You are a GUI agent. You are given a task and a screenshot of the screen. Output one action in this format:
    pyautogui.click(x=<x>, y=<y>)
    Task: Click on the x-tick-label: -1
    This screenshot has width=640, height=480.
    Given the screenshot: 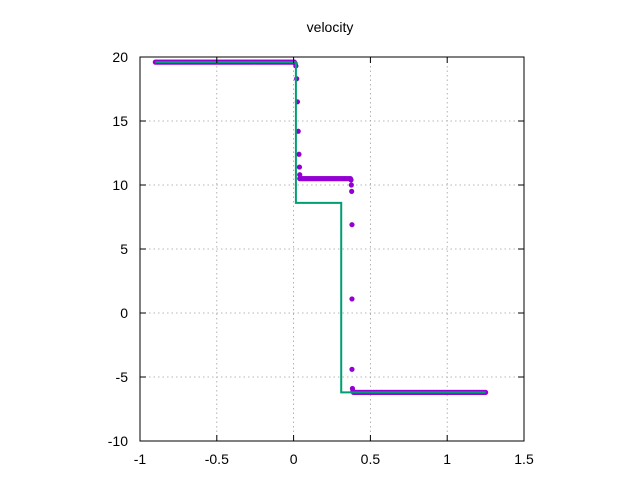 What is the action you would take?
    pyautogui.click(x=140, y=459)
    